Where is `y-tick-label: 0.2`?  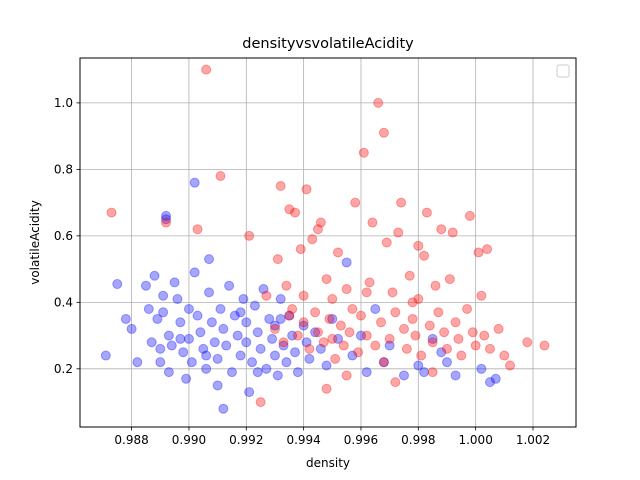 y-tick-label: 0.2 is located at coordinates (63, 369).